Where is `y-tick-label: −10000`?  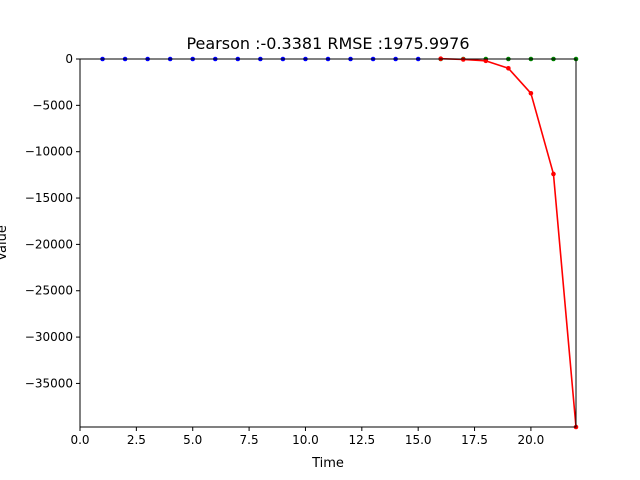 y-tick-label: −10000 is located at coordinates (49, 152).